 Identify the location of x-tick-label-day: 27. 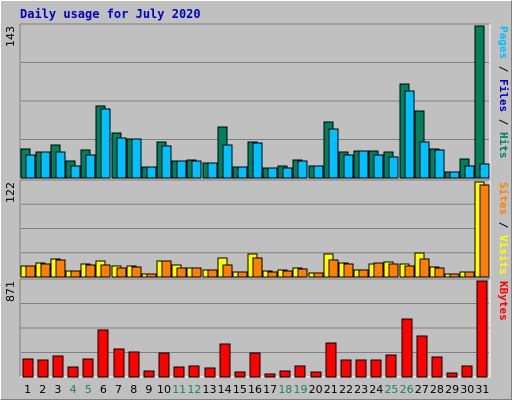
(422, 389).